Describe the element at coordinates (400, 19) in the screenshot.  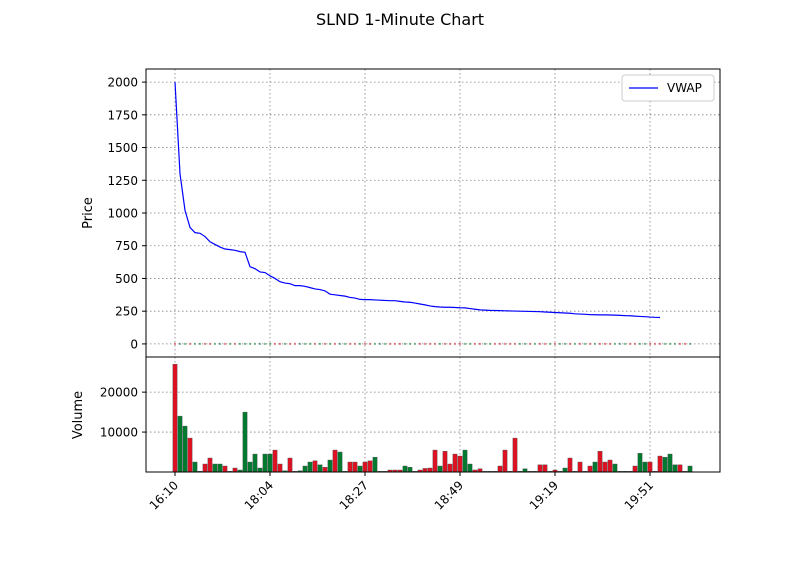
I see `chart-title: SLND 1-Minute Chart` at that location.